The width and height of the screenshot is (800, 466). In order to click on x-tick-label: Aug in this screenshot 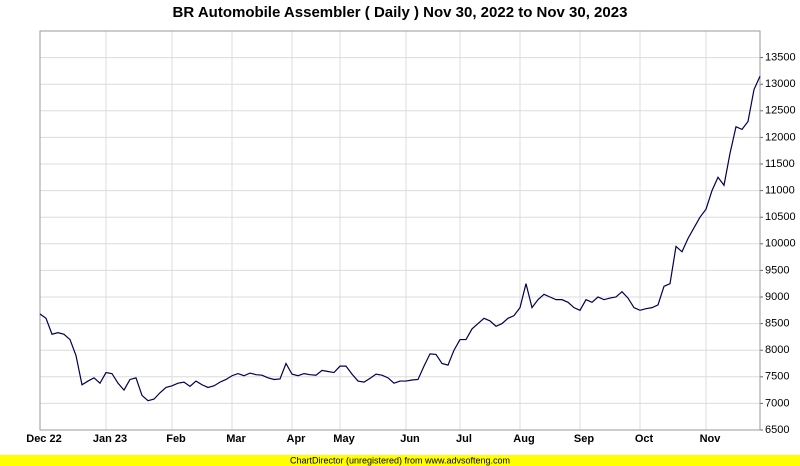, I will do `click(523, 439)`.